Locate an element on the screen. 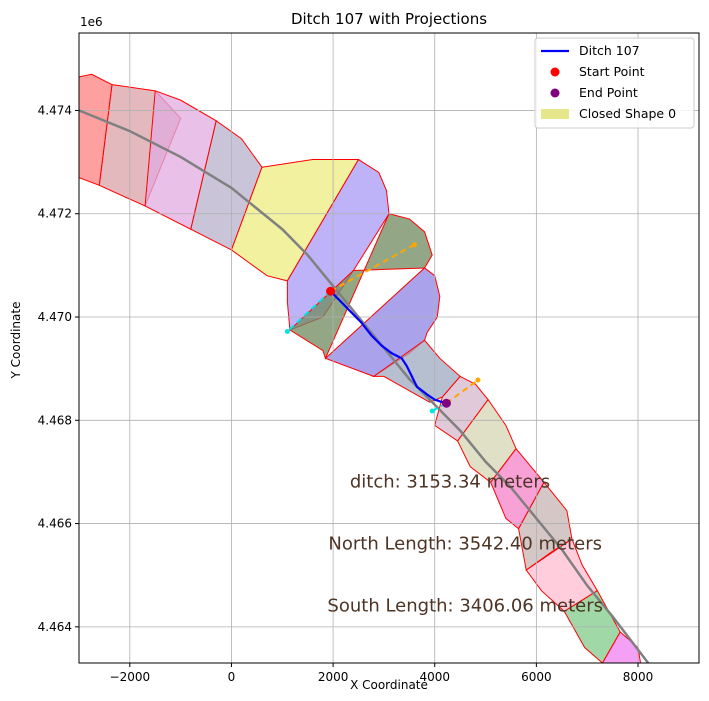 This screenshot has width=709, height=701. ditch-line is located at coordinates (388, 347).